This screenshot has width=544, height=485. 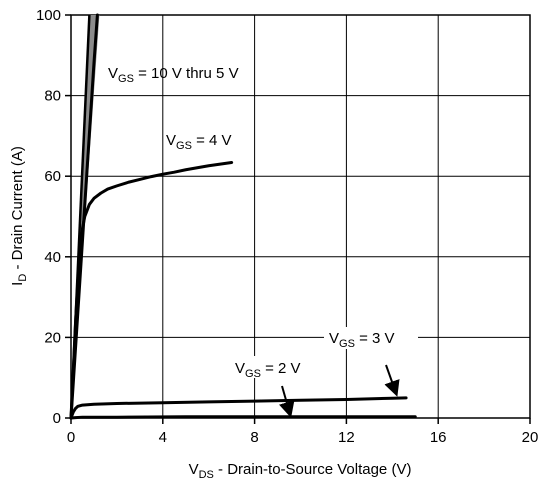 What do you see at coordinates (173, 75) in the screenshot?
I see `annotation-vgs-10-thru-5: VGS = 10 V thru 5 V` at bounding box center [173, 75].